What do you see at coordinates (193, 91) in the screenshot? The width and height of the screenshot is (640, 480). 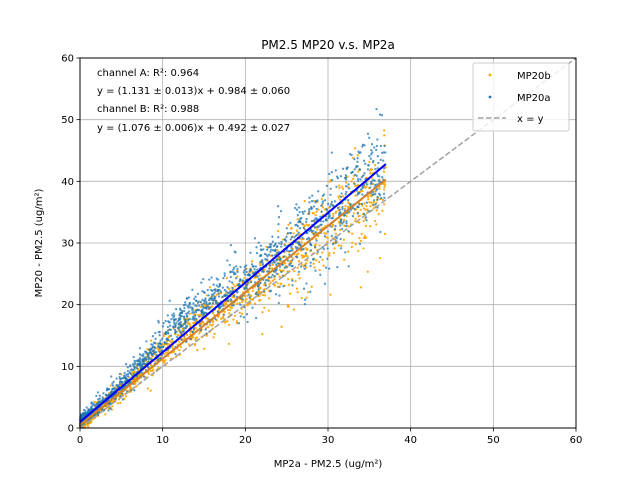 I see `annotation-channel-a-fit: y = (1.131 ± 0.013)x + 0.984 ± 0.060` at bounding box center [193, 91].